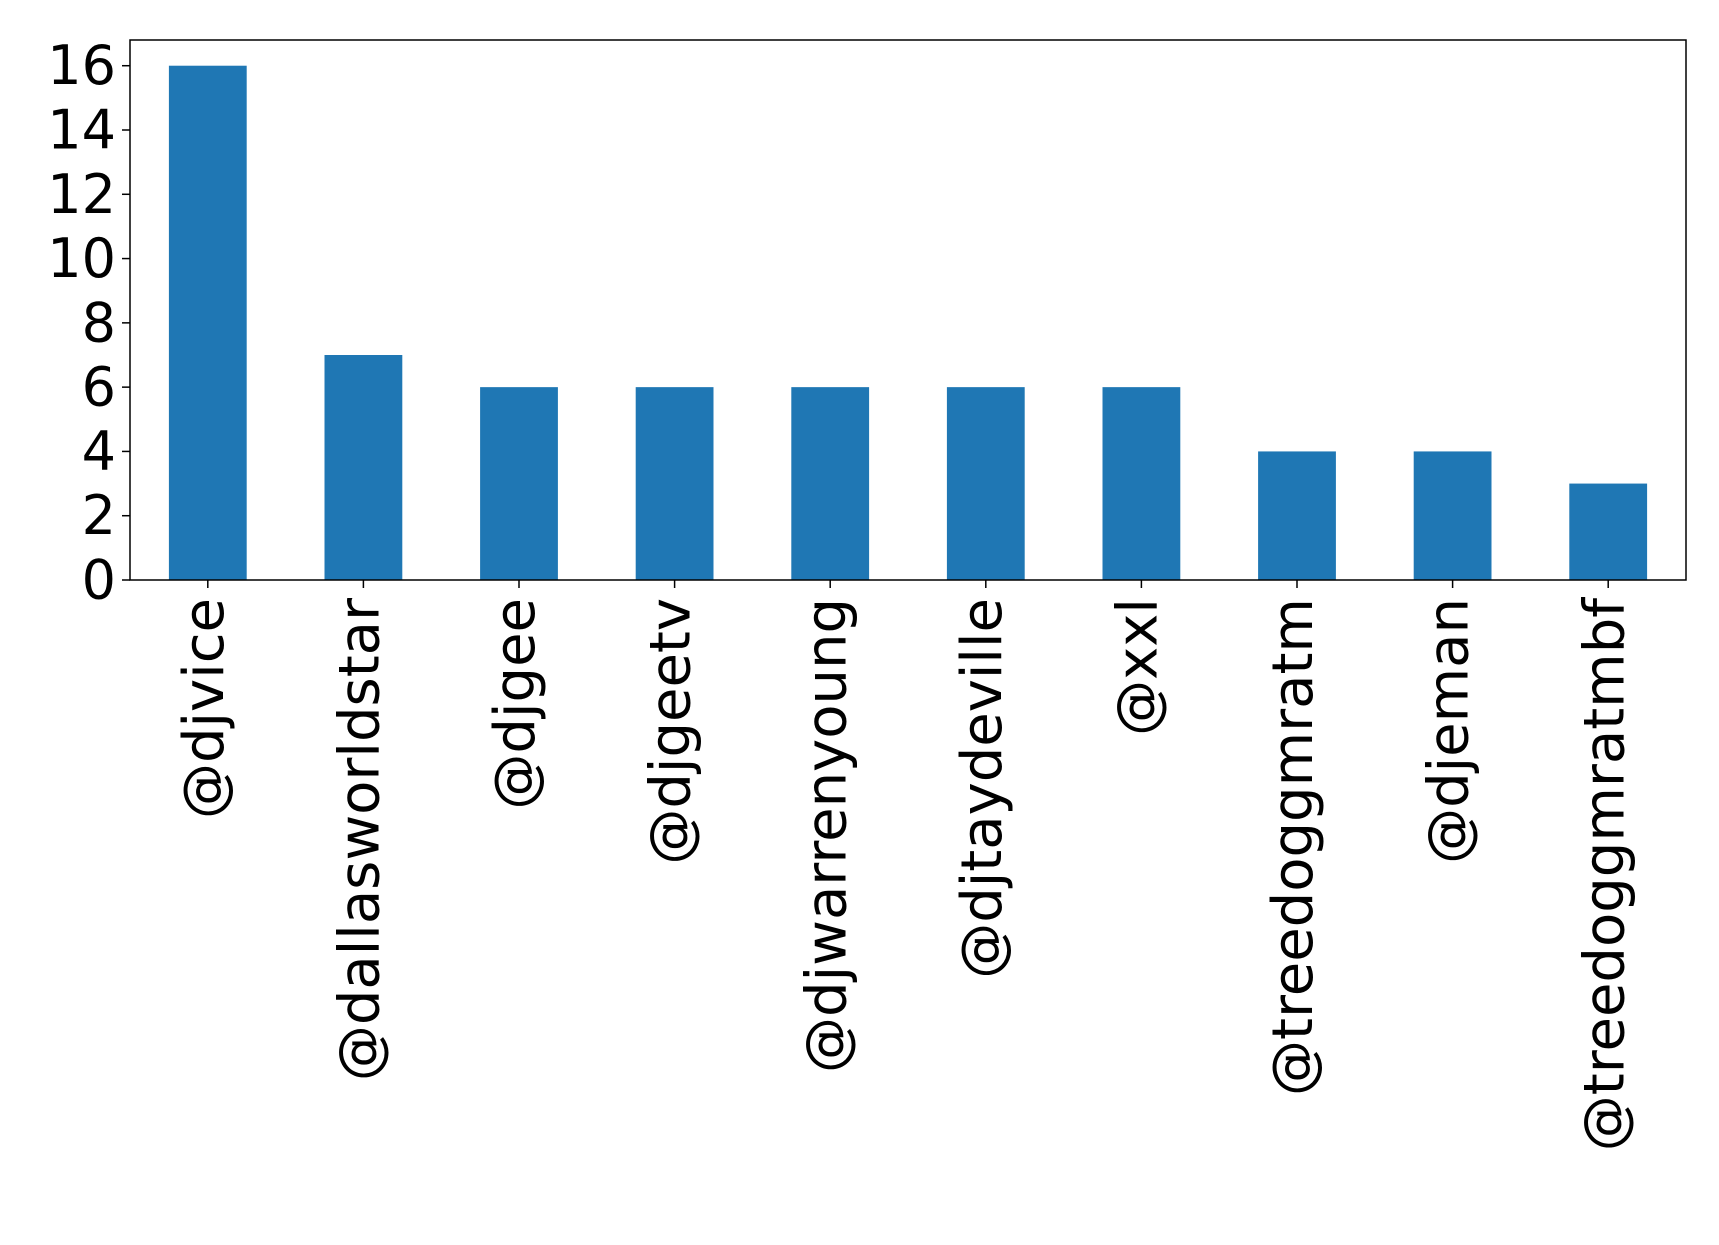  I want to click on bar-treedoggmratm, so click(1297, 515).